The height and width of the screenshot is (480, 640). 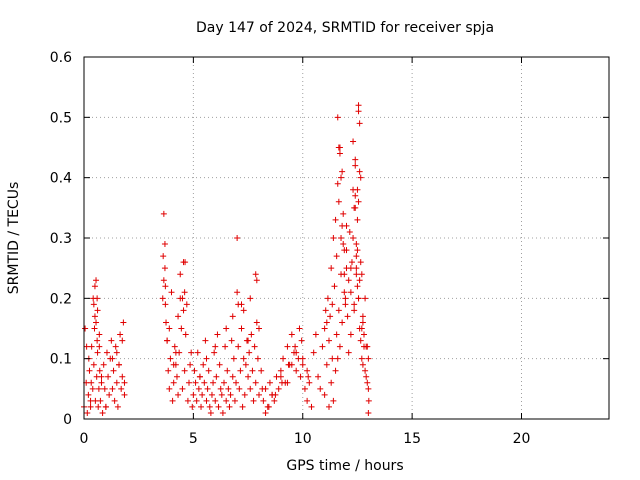 What do you see at coordinates (61, 118) in the screenshot?
I see `y-tick-label: 0.5` at bounding box center [61, 118].